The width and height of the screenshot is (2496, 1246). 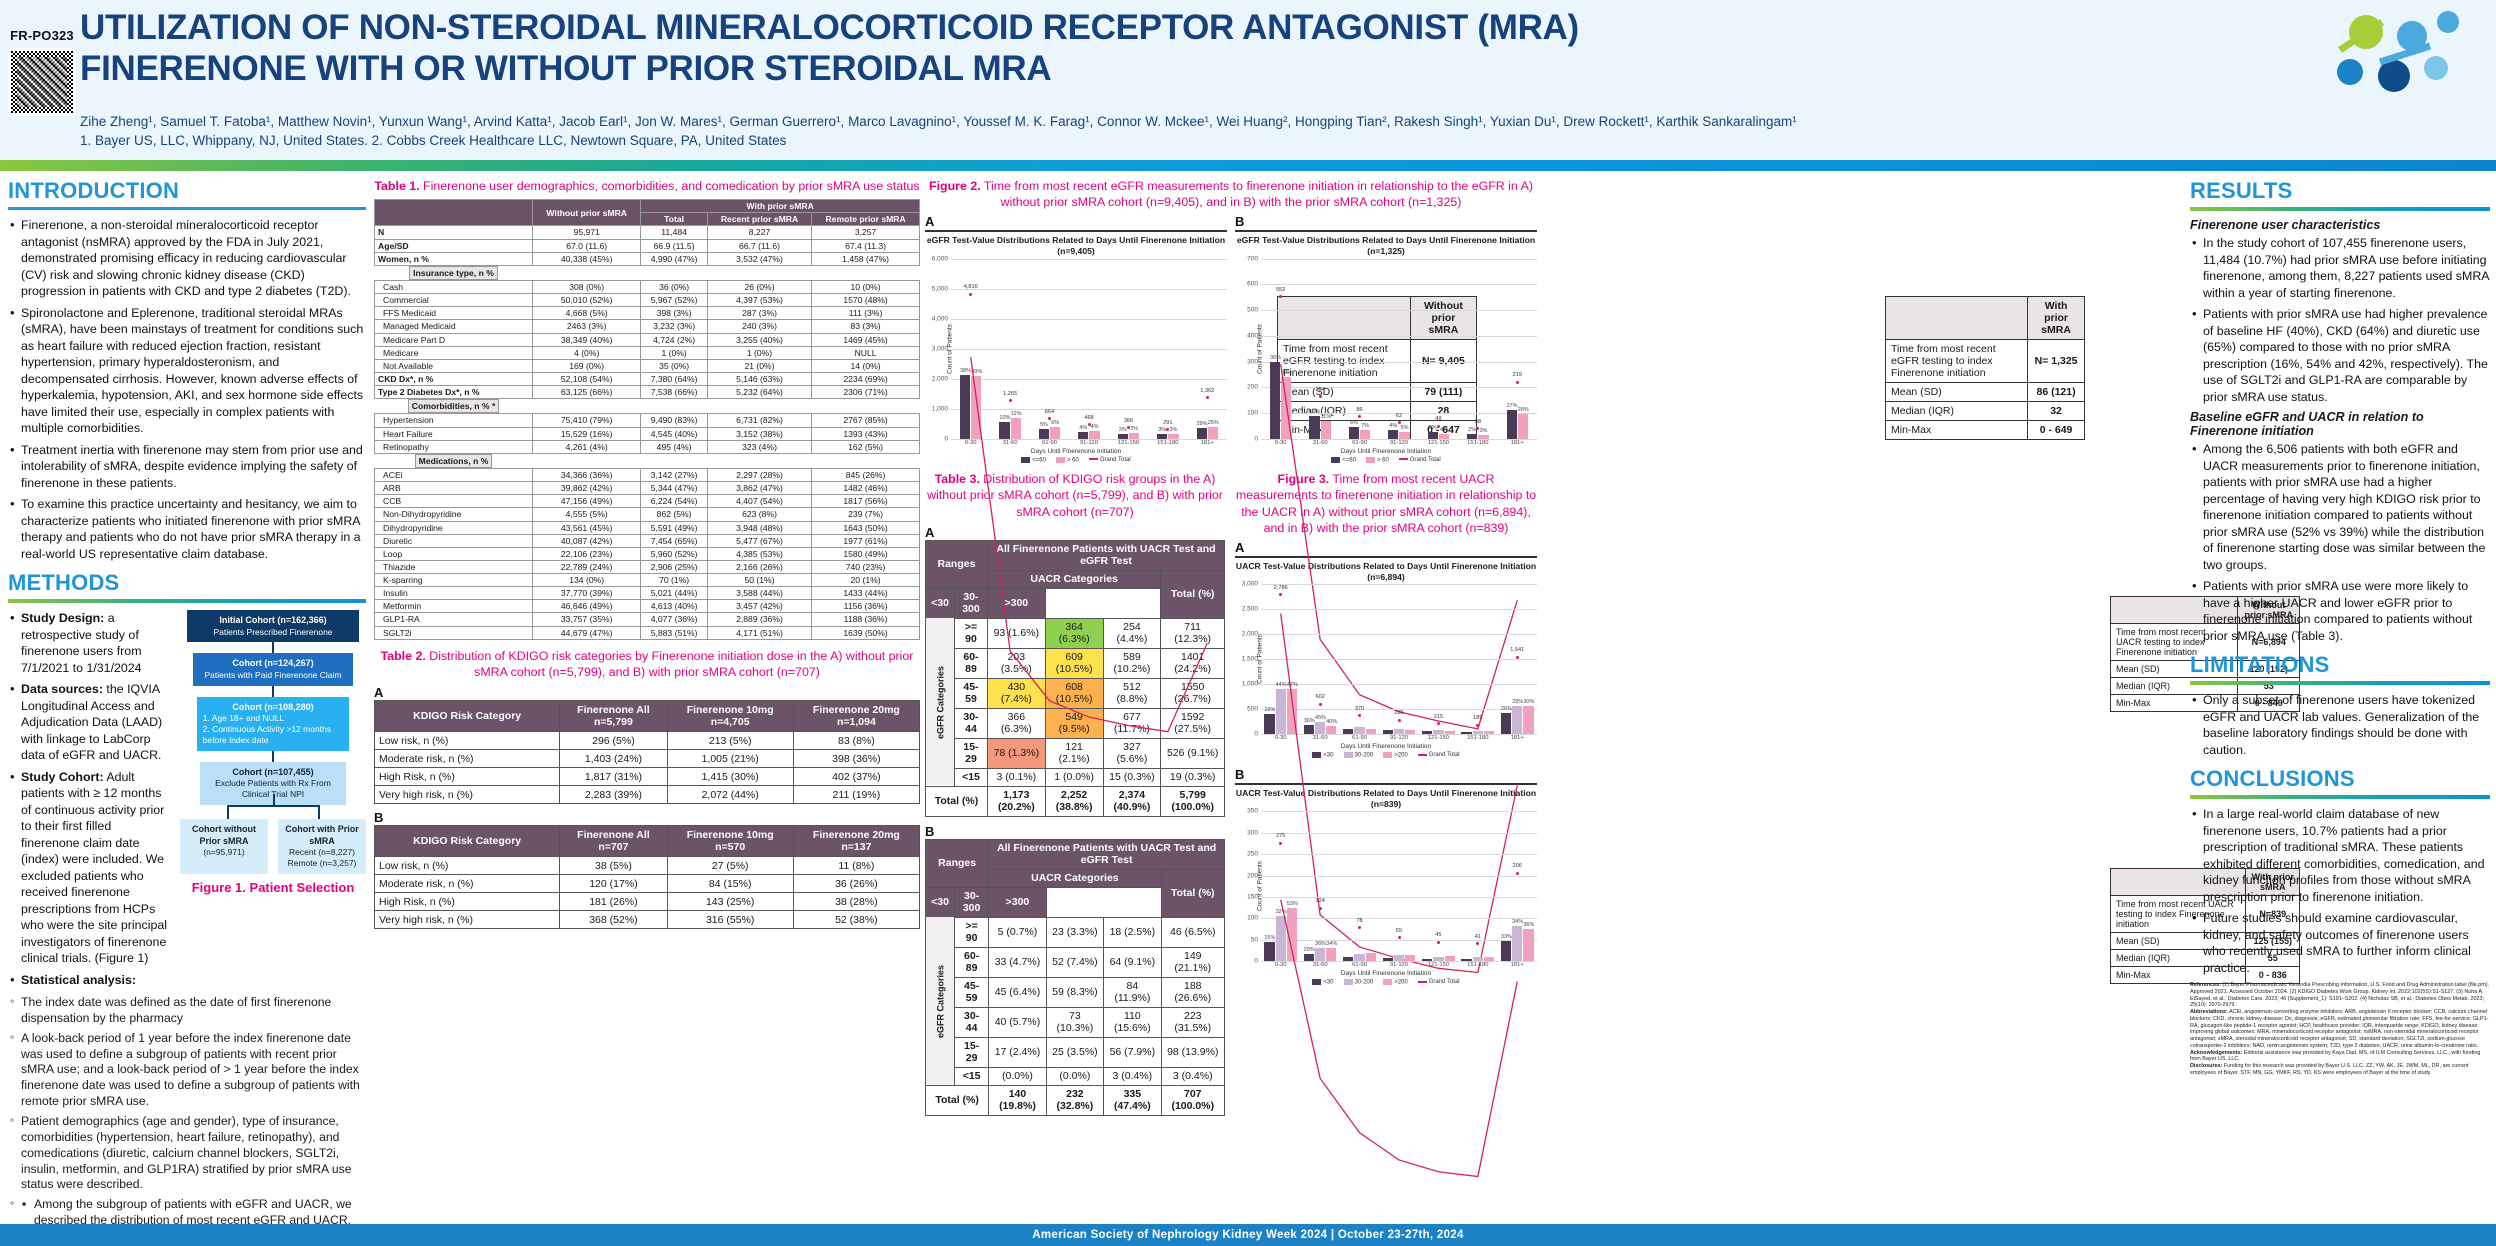 What do you see at coordinates (1517, 717) in the screenshot?
I see `bar: 29%` at bounding box center [1517, 717].